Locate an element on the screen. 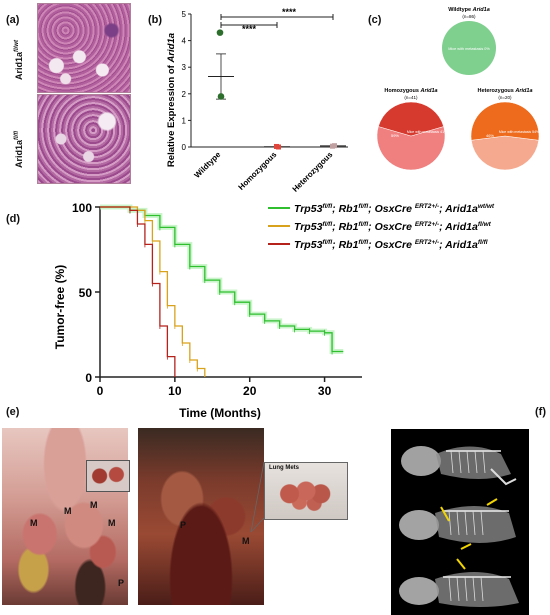 This screenshot has height=615, width=550. panel-label-c: (c) is located at coordinates (375, 20).